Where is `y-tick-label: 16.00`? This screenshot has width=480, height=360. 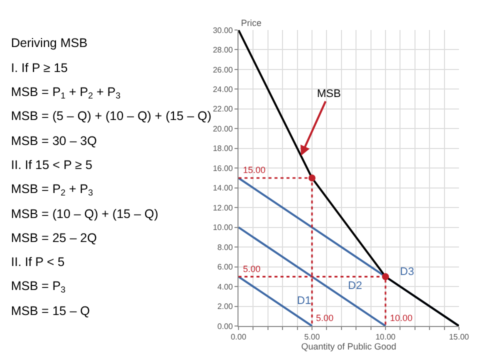 y-tick-label: 16.00 is located at coordinates (223, 168).